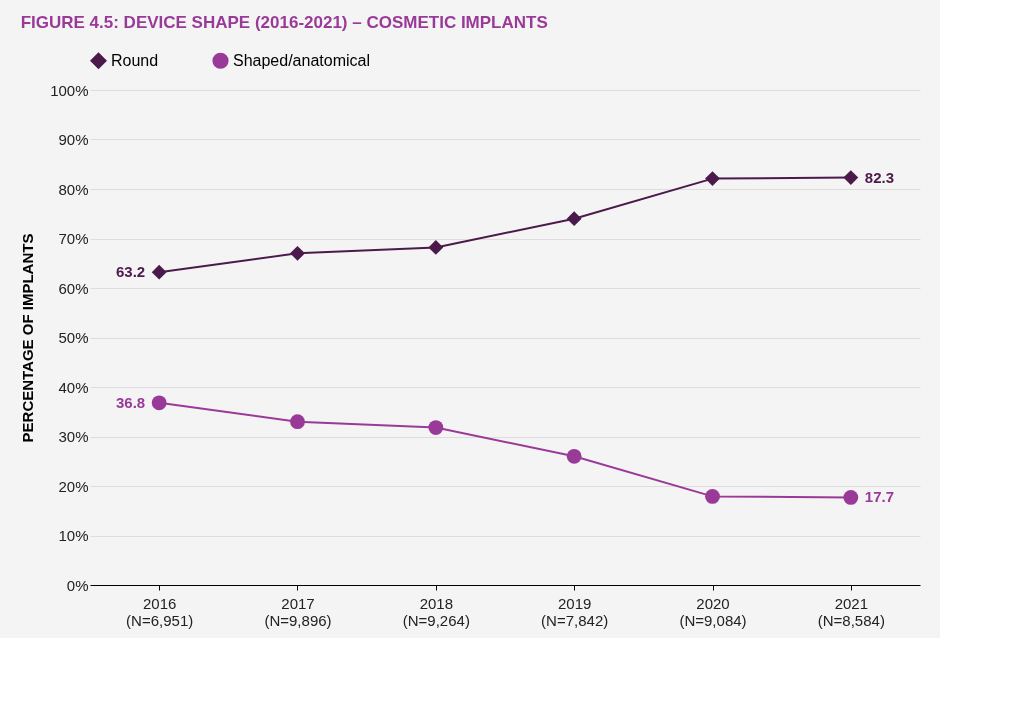 Image resolution: width=1013 pixels, height=721 pixels. Describe the element at coordinates (298, 611) in the screenshot. I see `x-tick-label: 2017 (N=9,896)` at that location.